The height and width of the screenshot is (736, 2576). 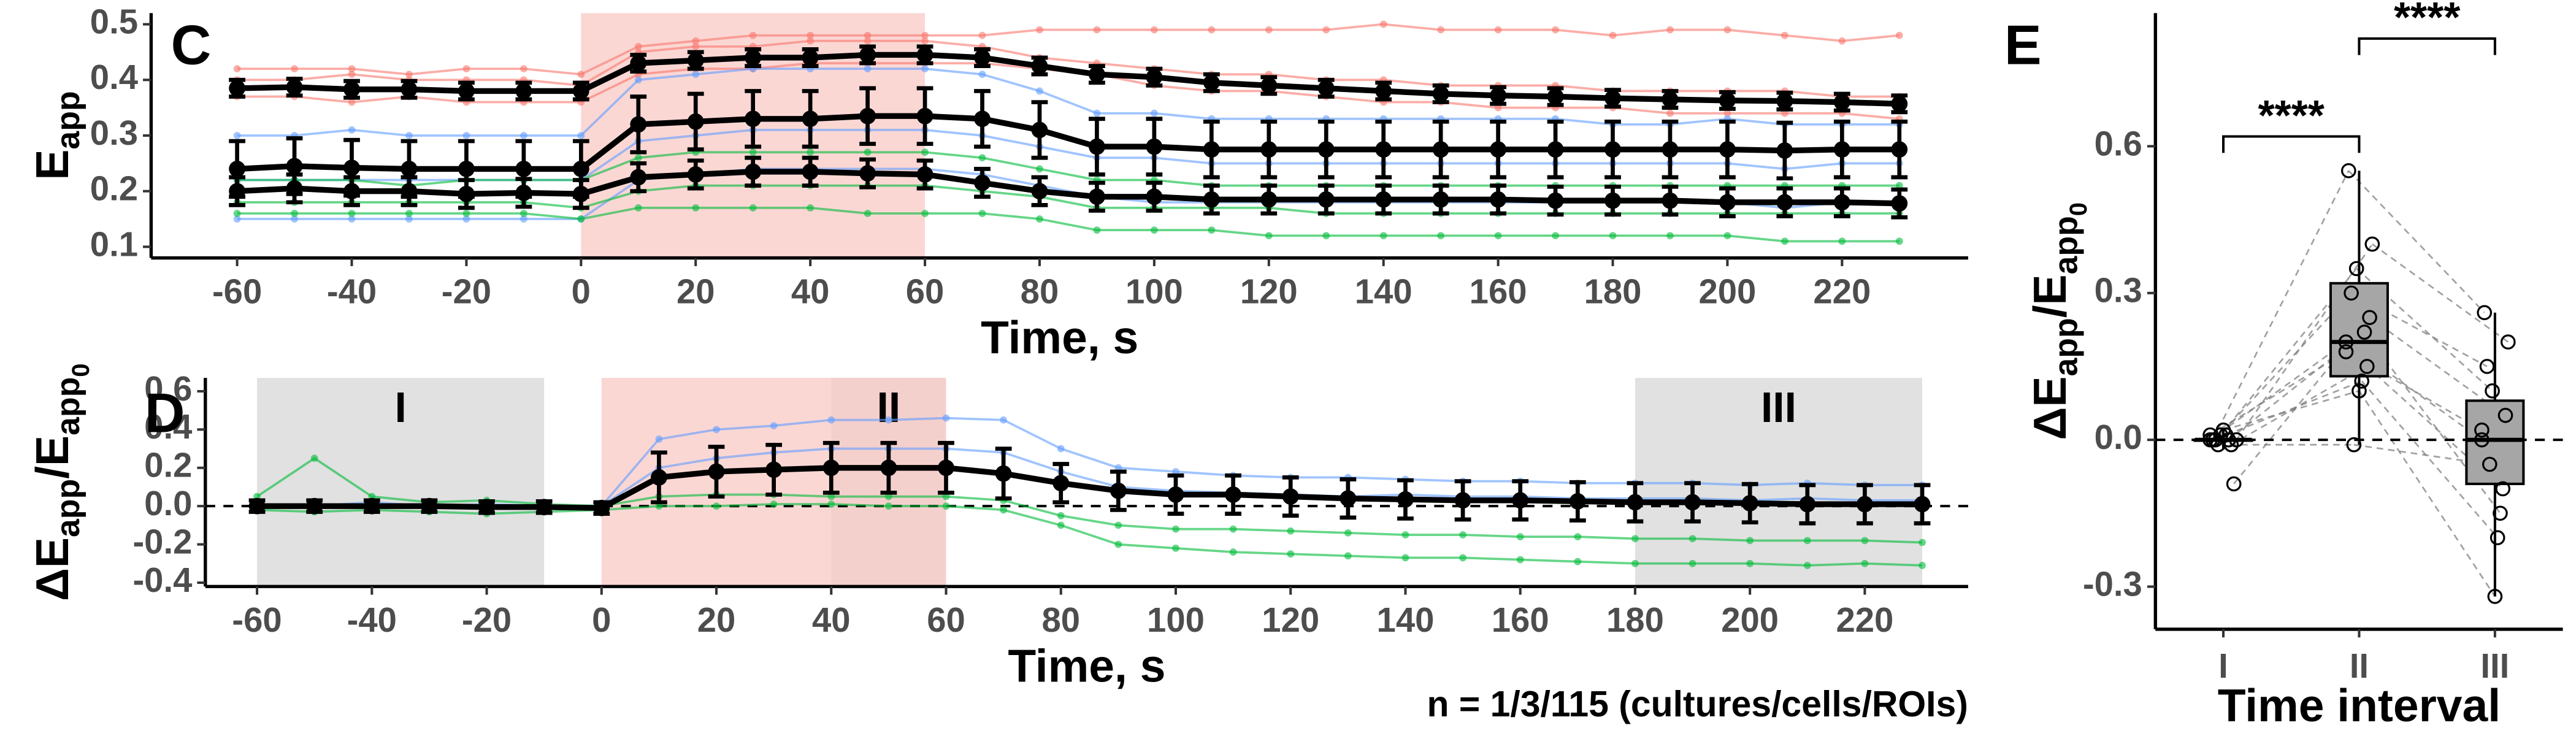 What do you see at coordinates (1068, 79) in the screenshot?
I see `mean-line` at bounding box center [1068, 79].